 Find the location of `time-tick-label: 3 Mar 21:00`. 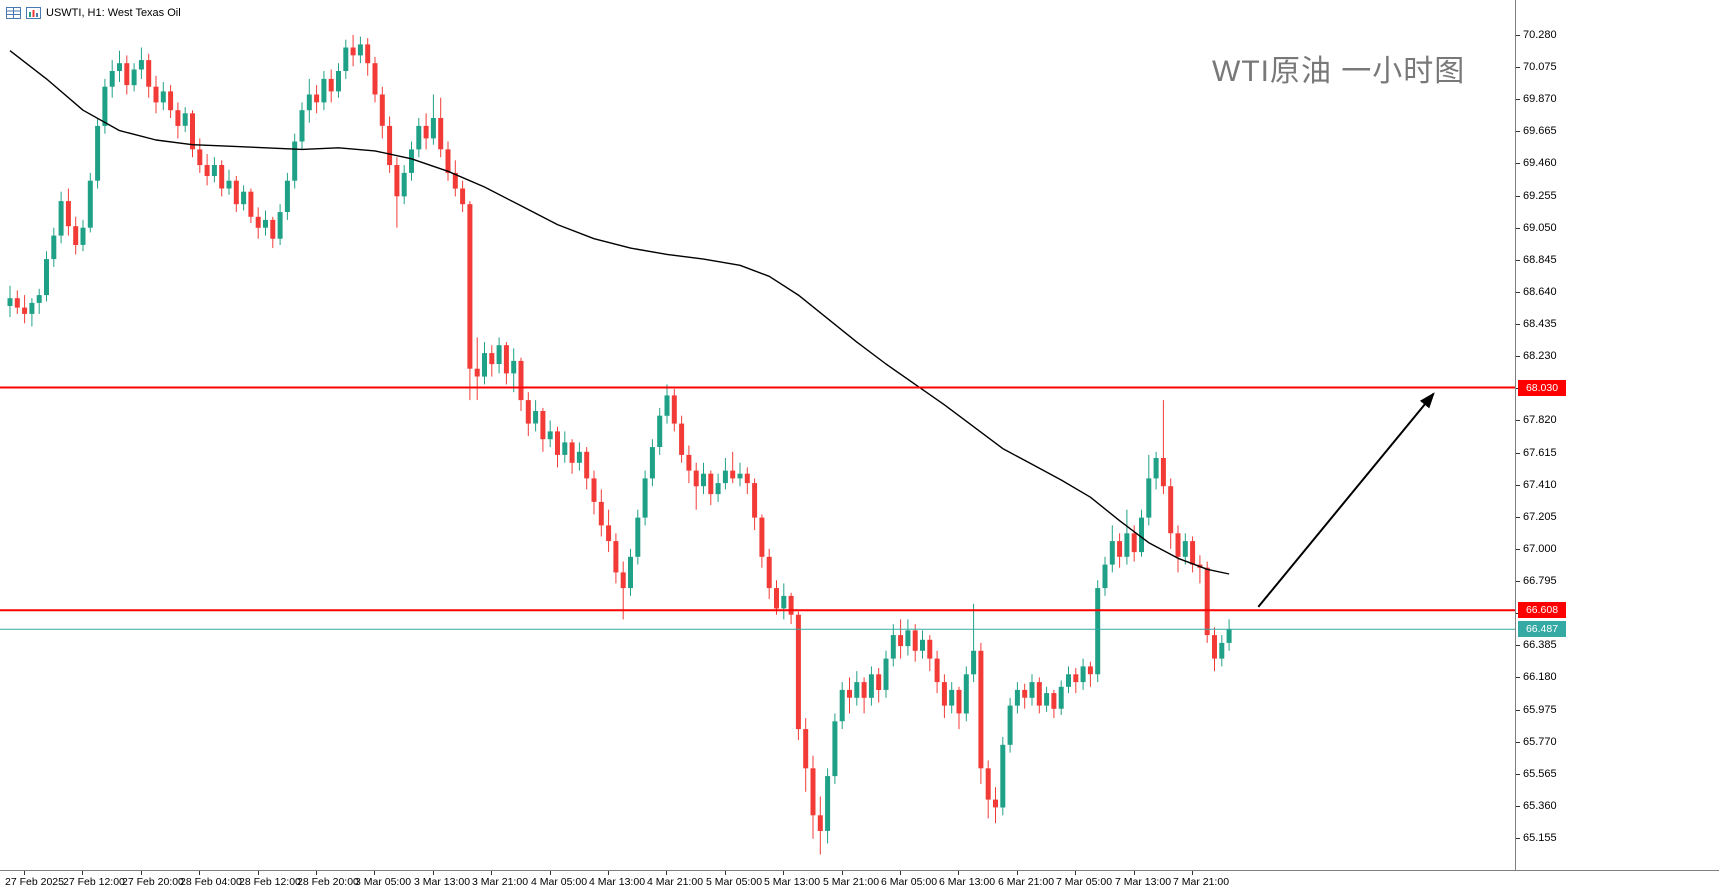

time-tick-label: 3 Mar 21:00 is located at coordinates (500, 882).